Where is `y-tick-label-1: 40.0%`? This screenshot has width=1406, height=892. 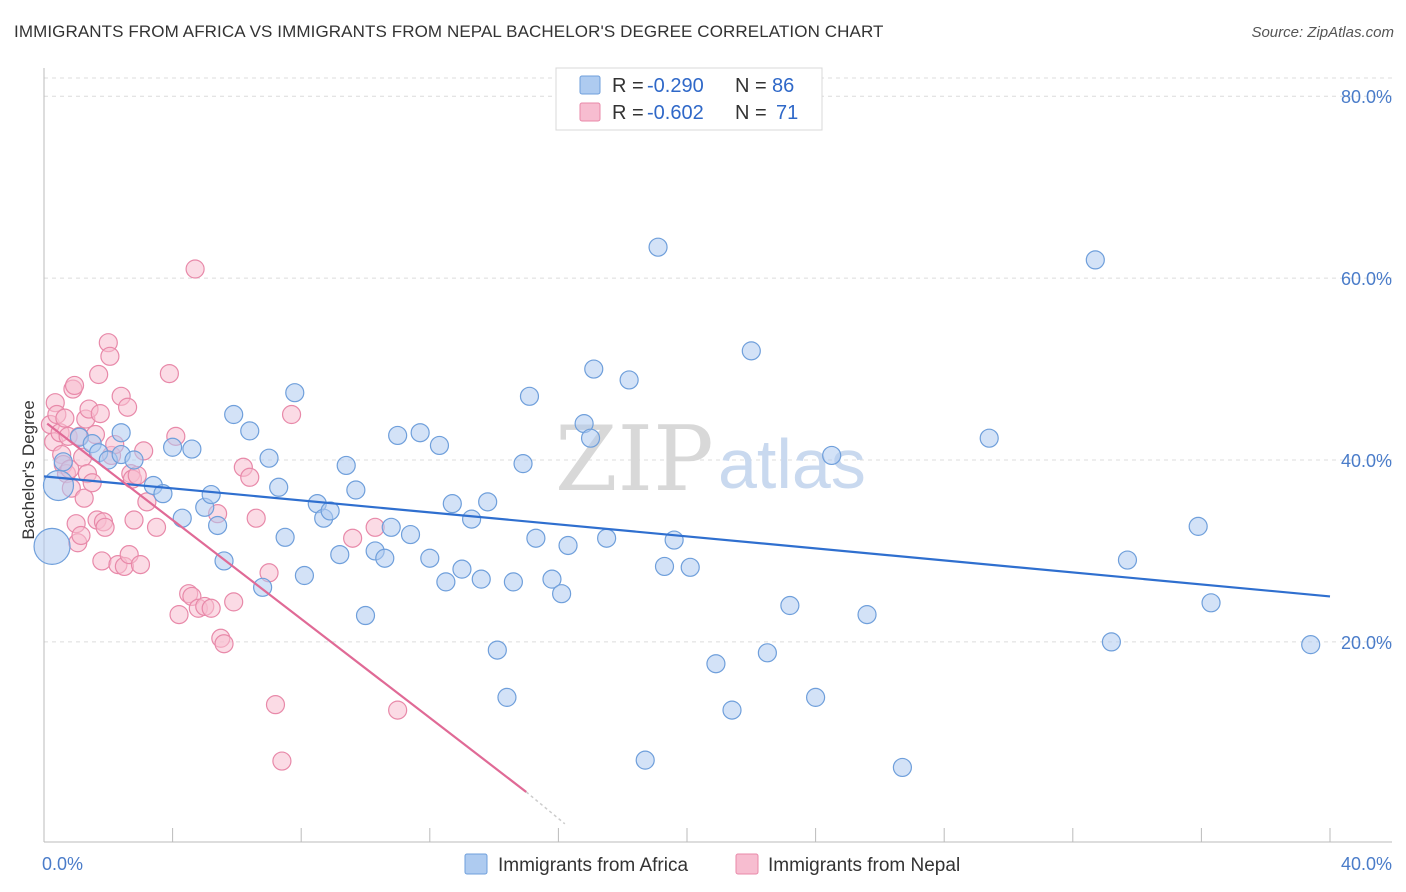
y-tick-label-1: 40.0% is located at coordinates (1366, 461).